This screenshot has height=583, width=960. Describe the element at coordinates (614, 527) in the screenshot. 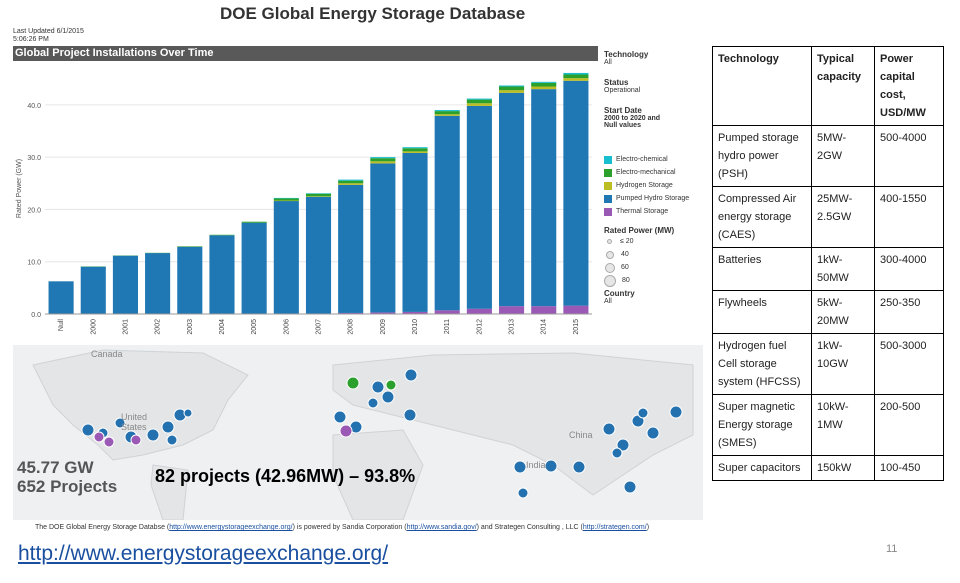

I see `credit-link-strategen: http://strategen.com/` at that location.